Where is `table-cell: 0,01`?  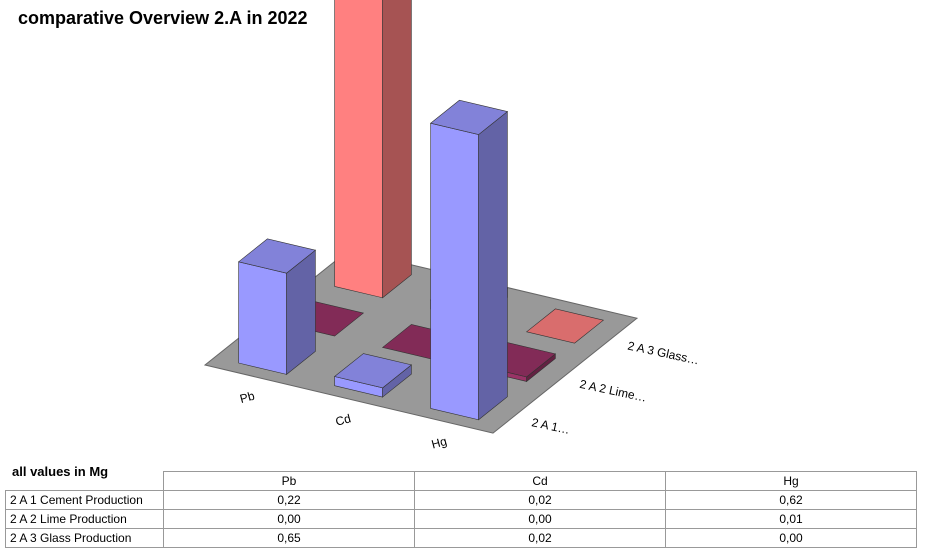
table-cell: 0,01 is located at coordinates (791, 519).